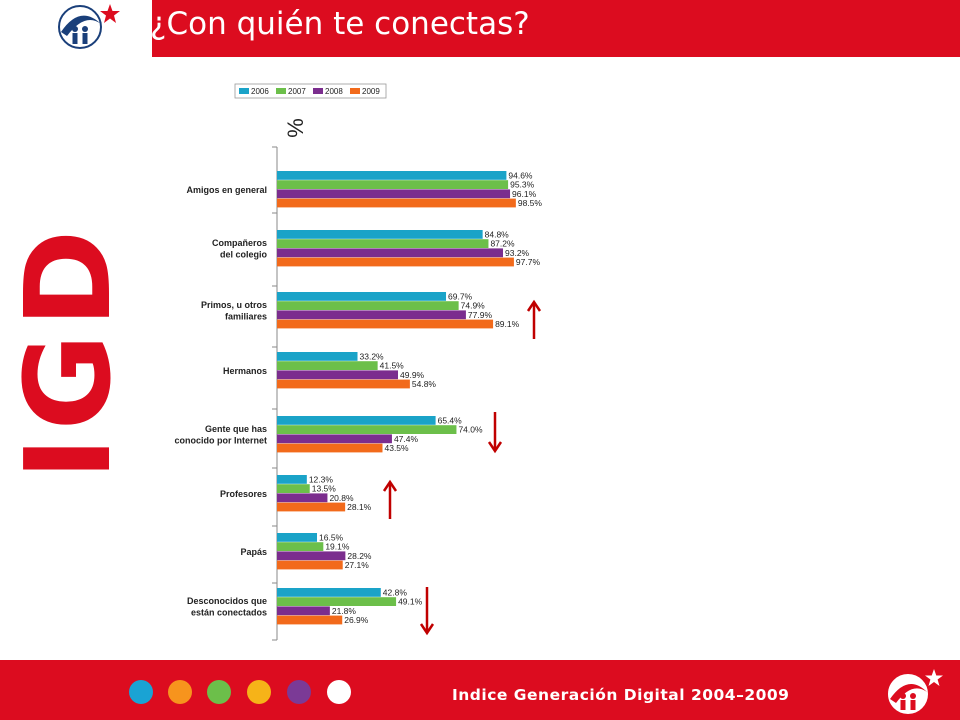 The width and height of the screenshot is (960, 720). I want to click on category-label-7-1: están conectados, so click(229, 613).